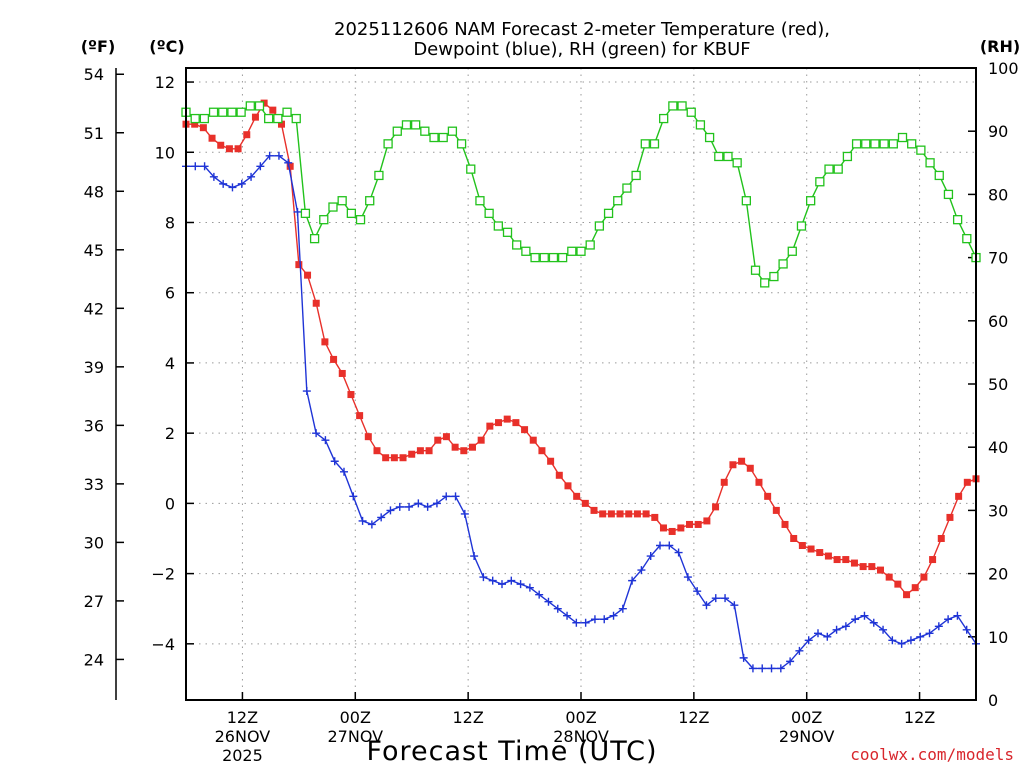  Describe the element at coordinates (170, 293) in the screenshot. I see `celsius-tick-label: 6` at that location.